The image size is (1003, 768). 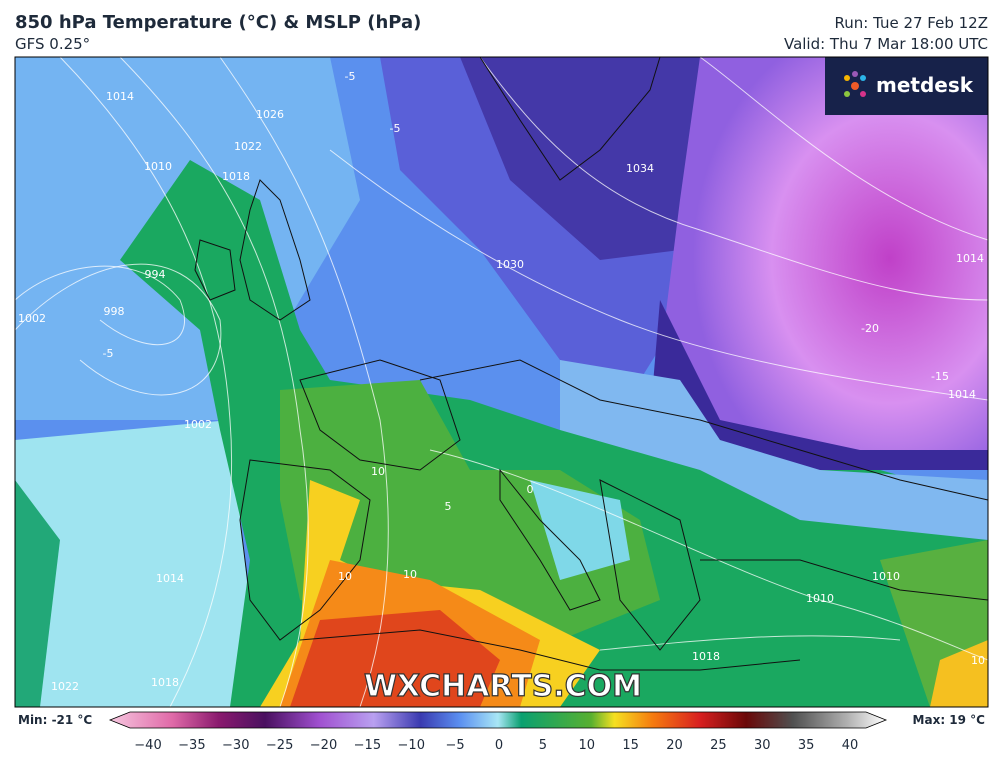 I want to click on colorbar-tick-label: 20, so click(x=674, y=745).